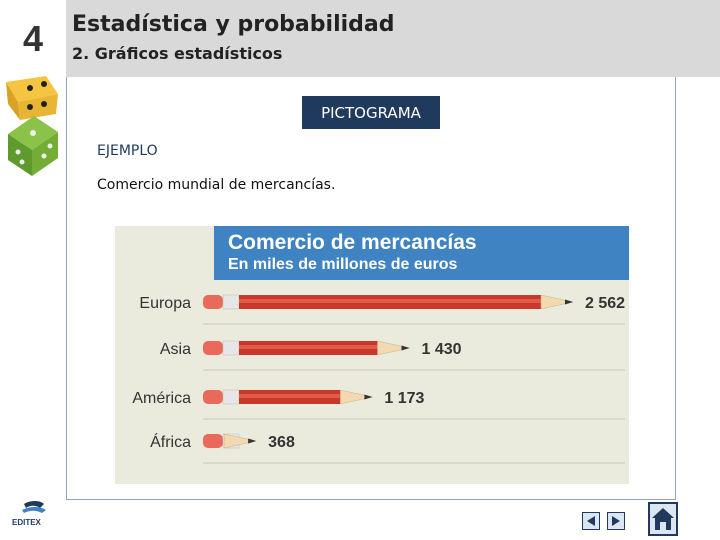  I want to click on green-die, so click(33, 146).